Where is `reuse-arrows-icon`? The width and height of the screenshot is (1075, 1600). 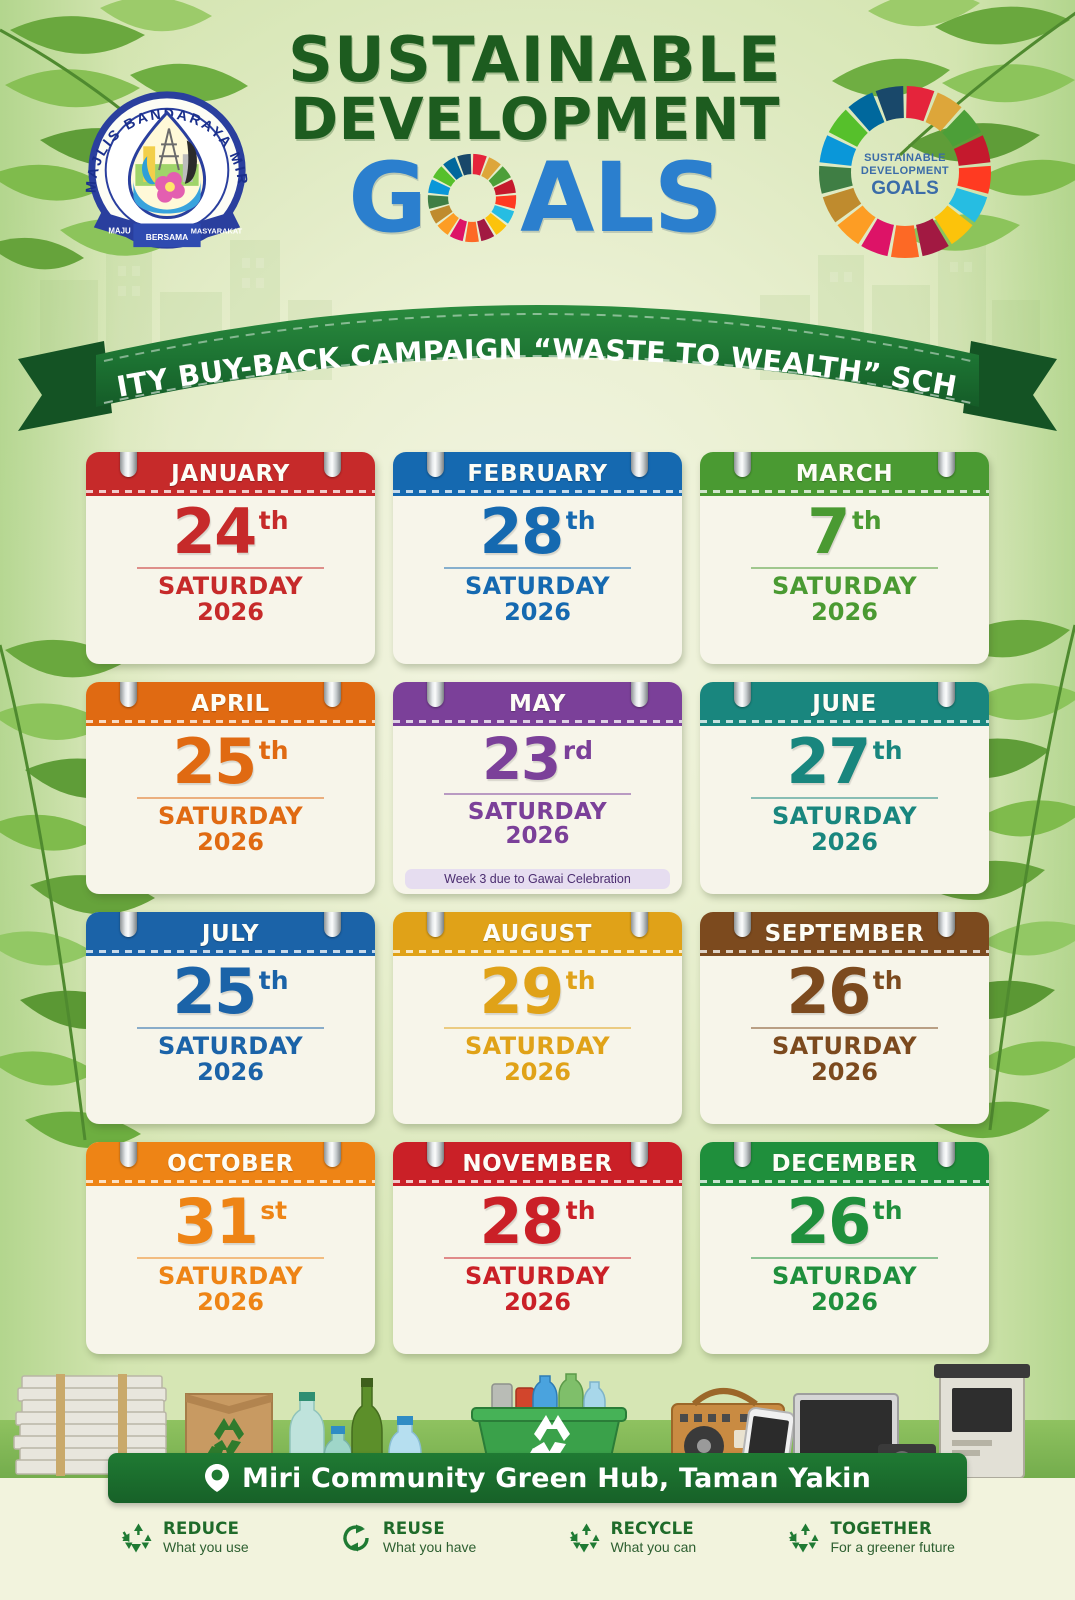 reuse-arrows-icon is located at coordinates (357, 1538).